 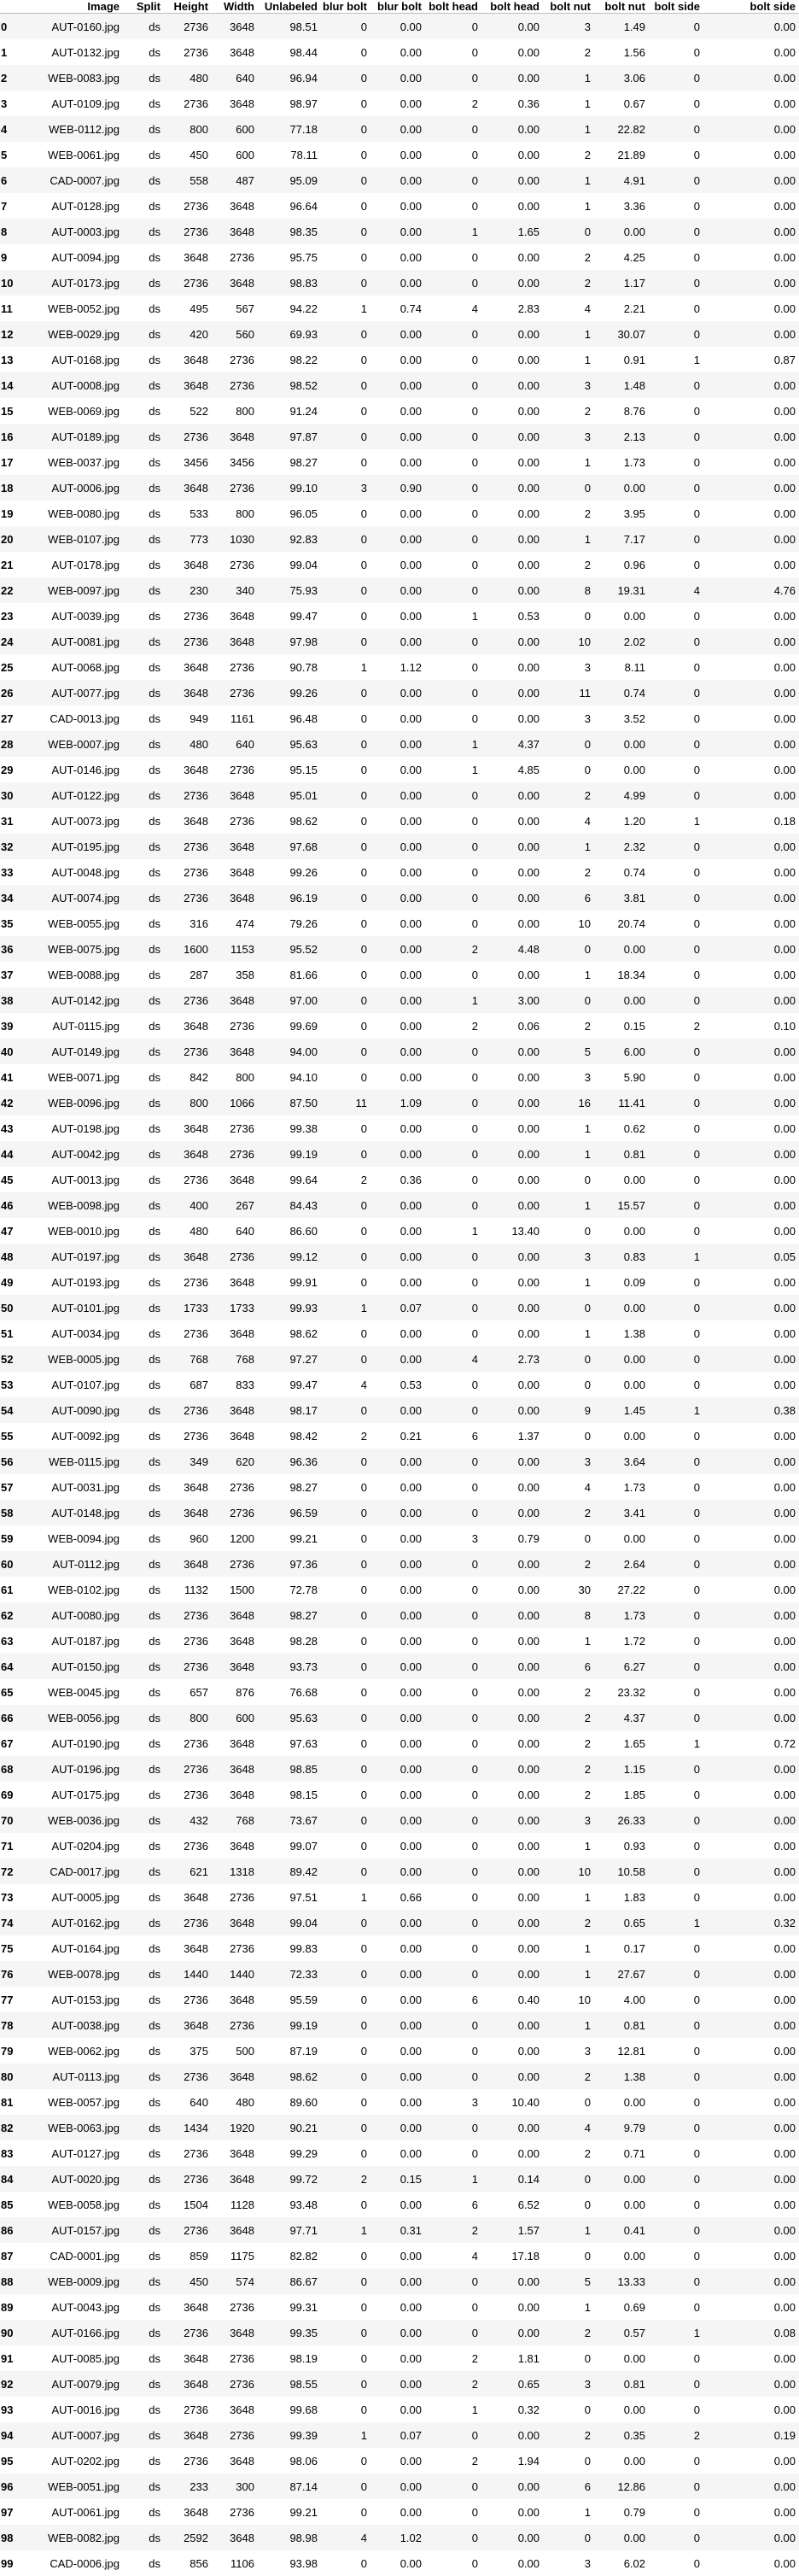 What do you see at coordinates (17, 564) in the screenshot?
I see `row-index: 21` at bounding box center [17, 564].